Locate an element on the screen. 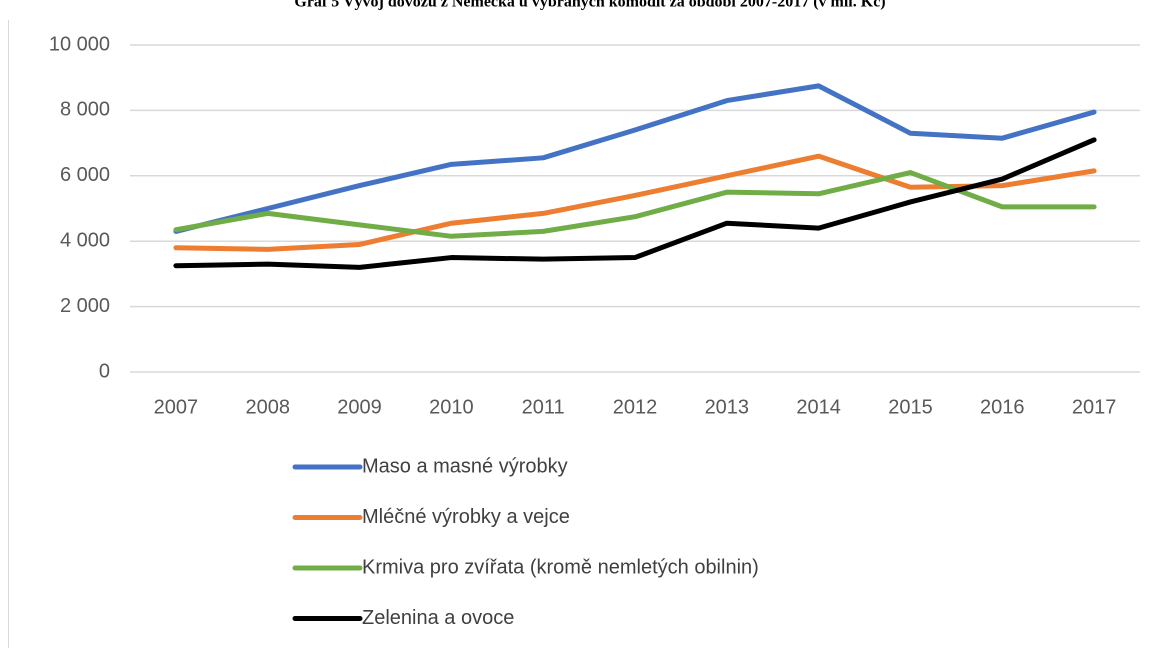  y-tick-label: 8 000 is located at coordinates (85, 110).